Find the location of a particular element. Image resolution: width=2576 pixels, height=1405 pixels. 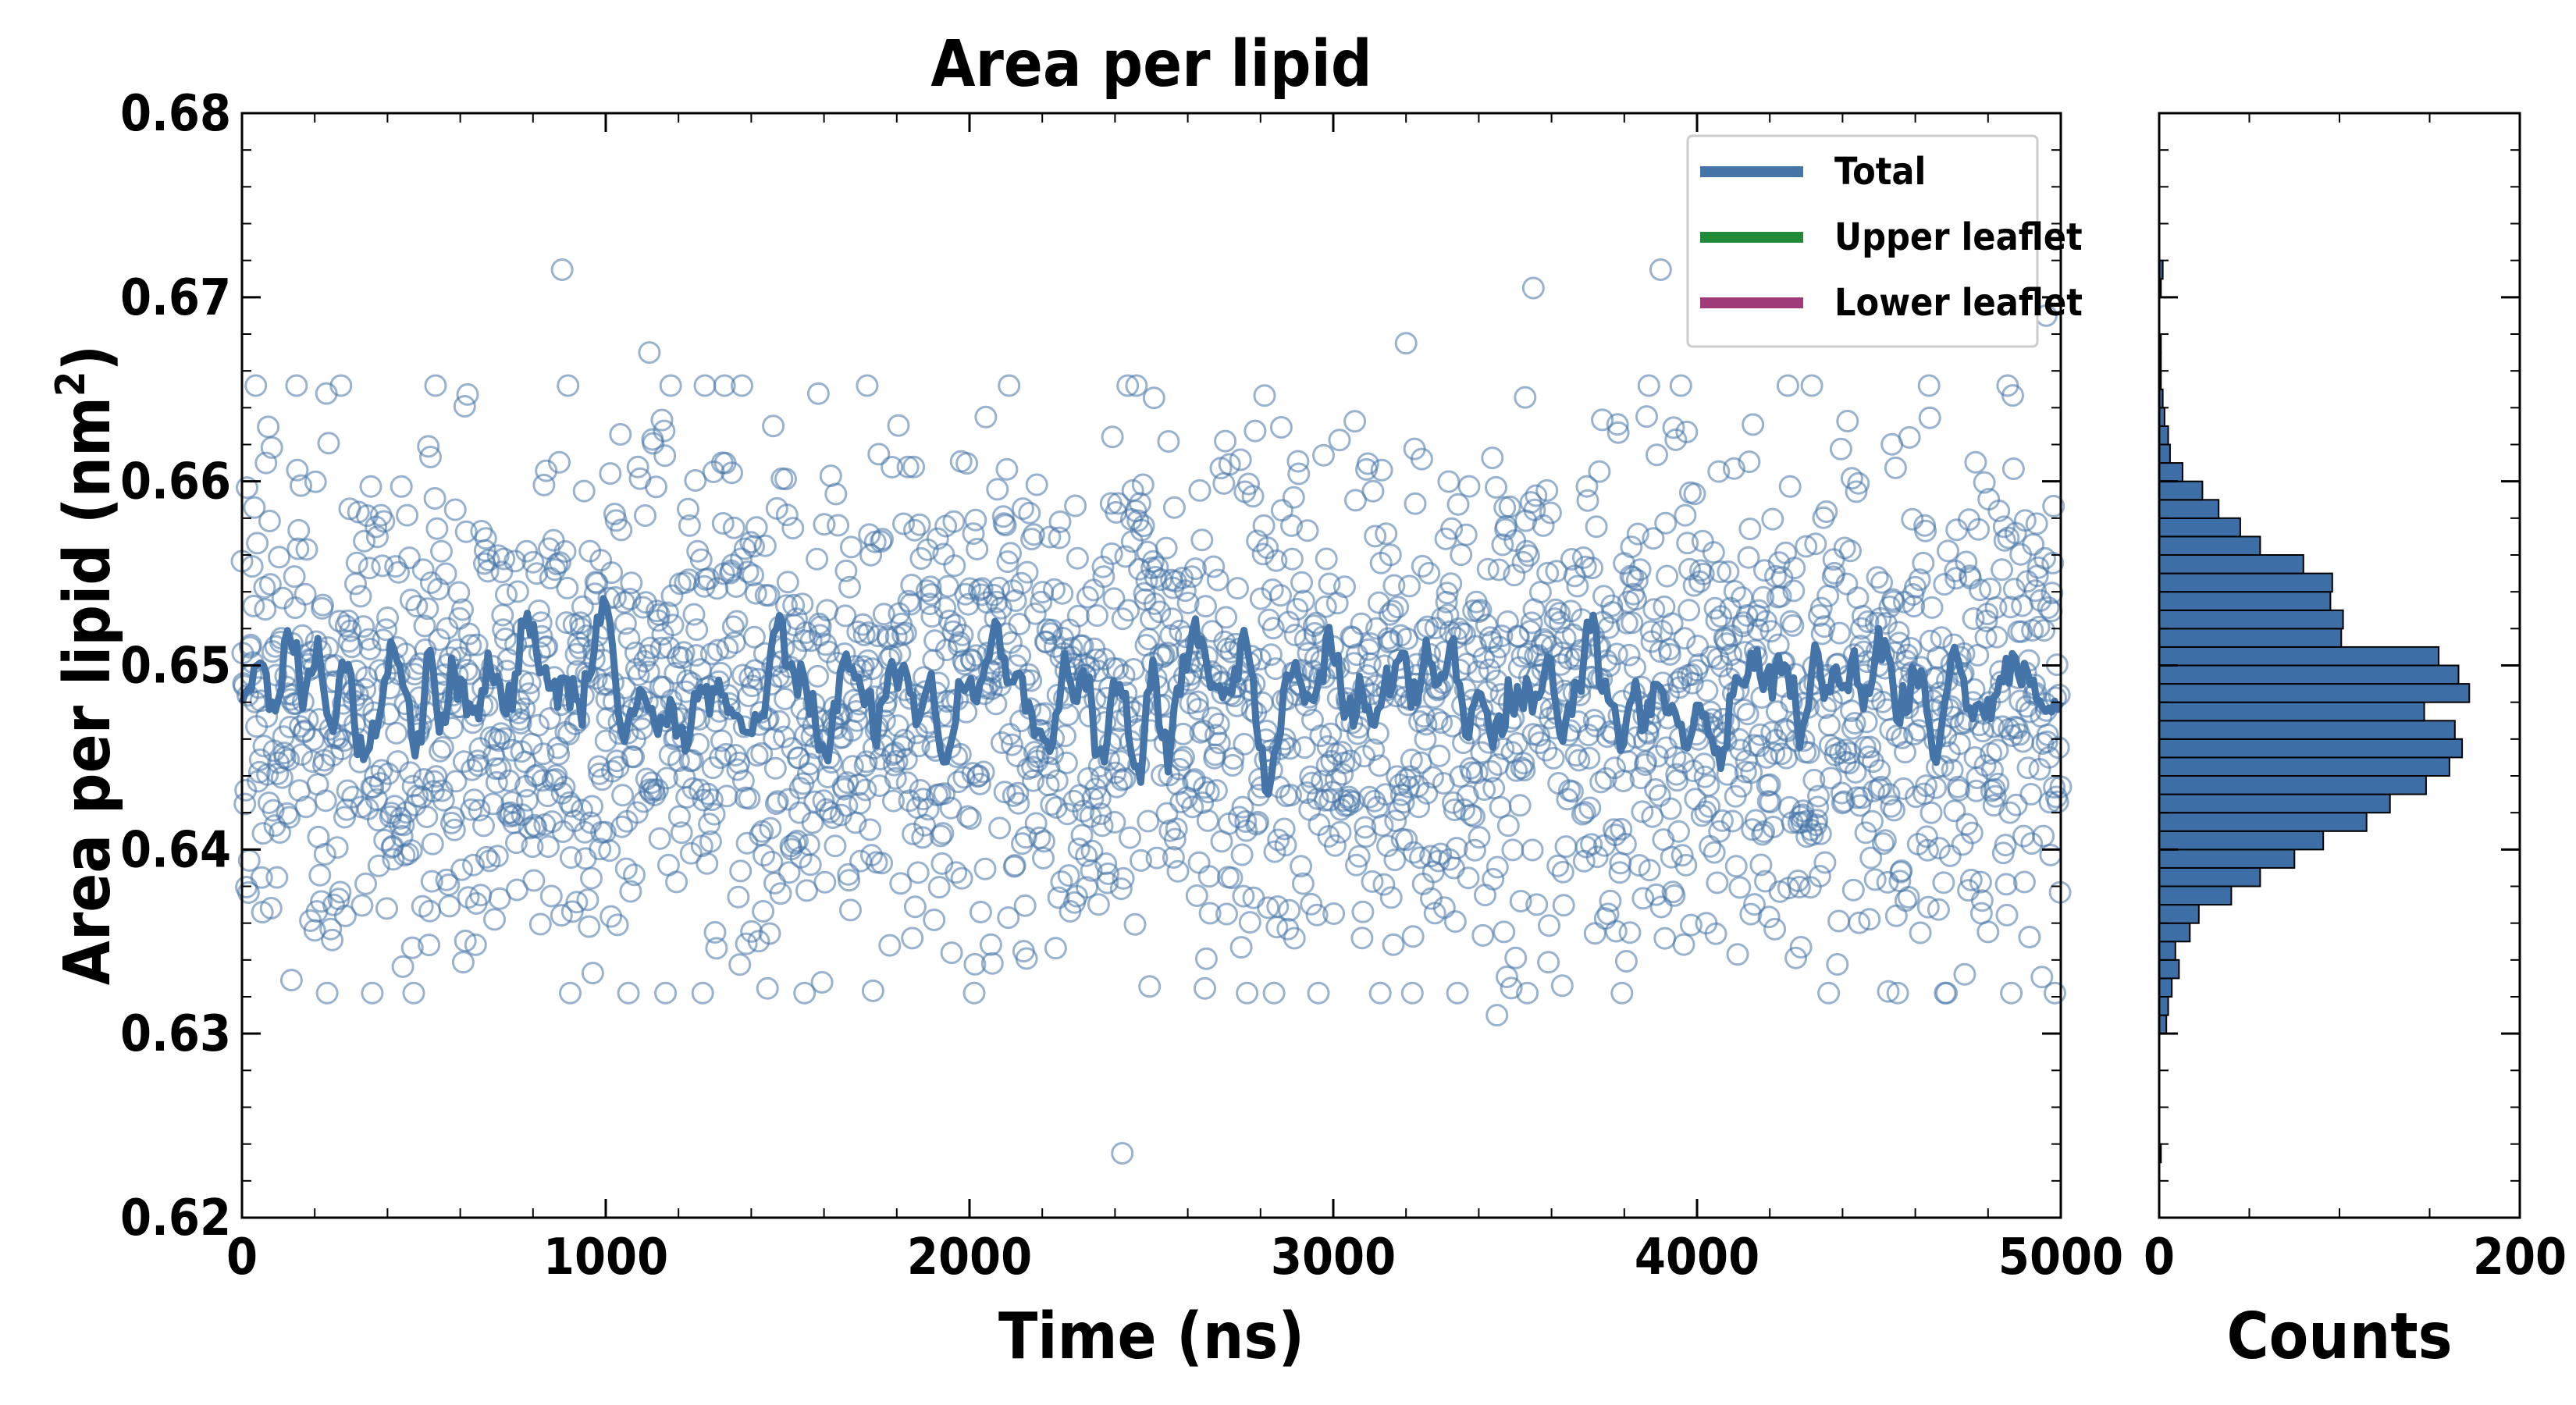

legend-label-upper-leaflet: Upper leaflet is located at coordinates (1958, 237).